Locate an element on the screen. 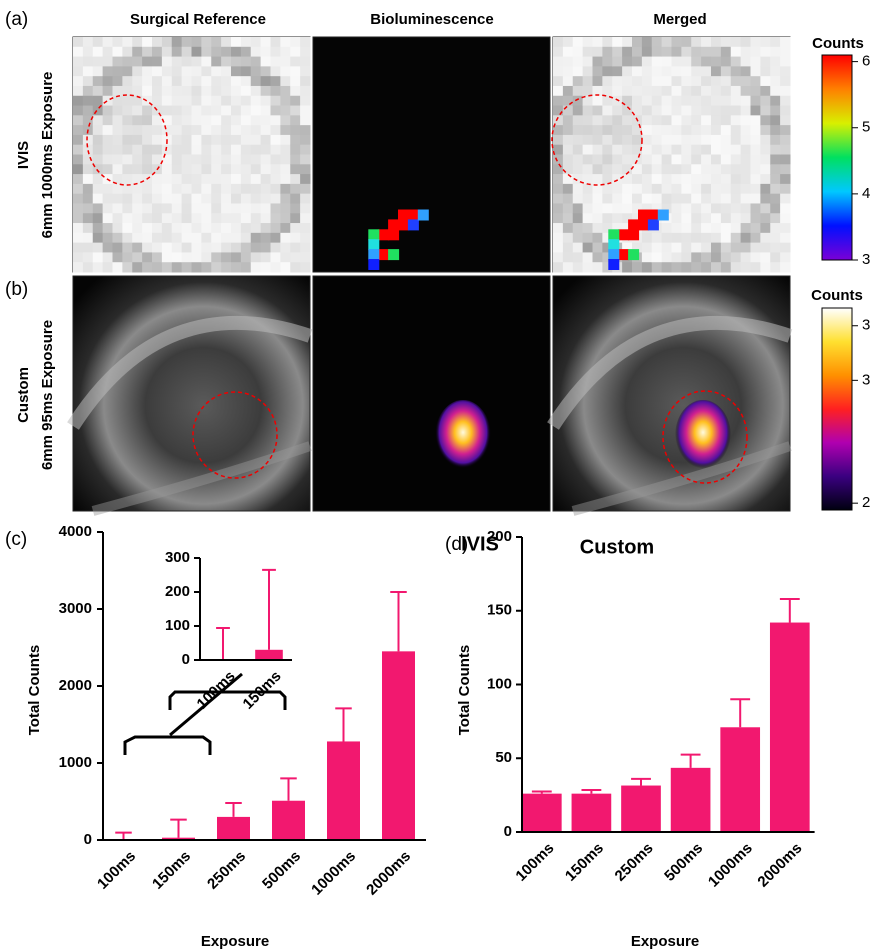 The image size is (870, 952). y-tick-label: 4000 is located at coordinates (75, 531).